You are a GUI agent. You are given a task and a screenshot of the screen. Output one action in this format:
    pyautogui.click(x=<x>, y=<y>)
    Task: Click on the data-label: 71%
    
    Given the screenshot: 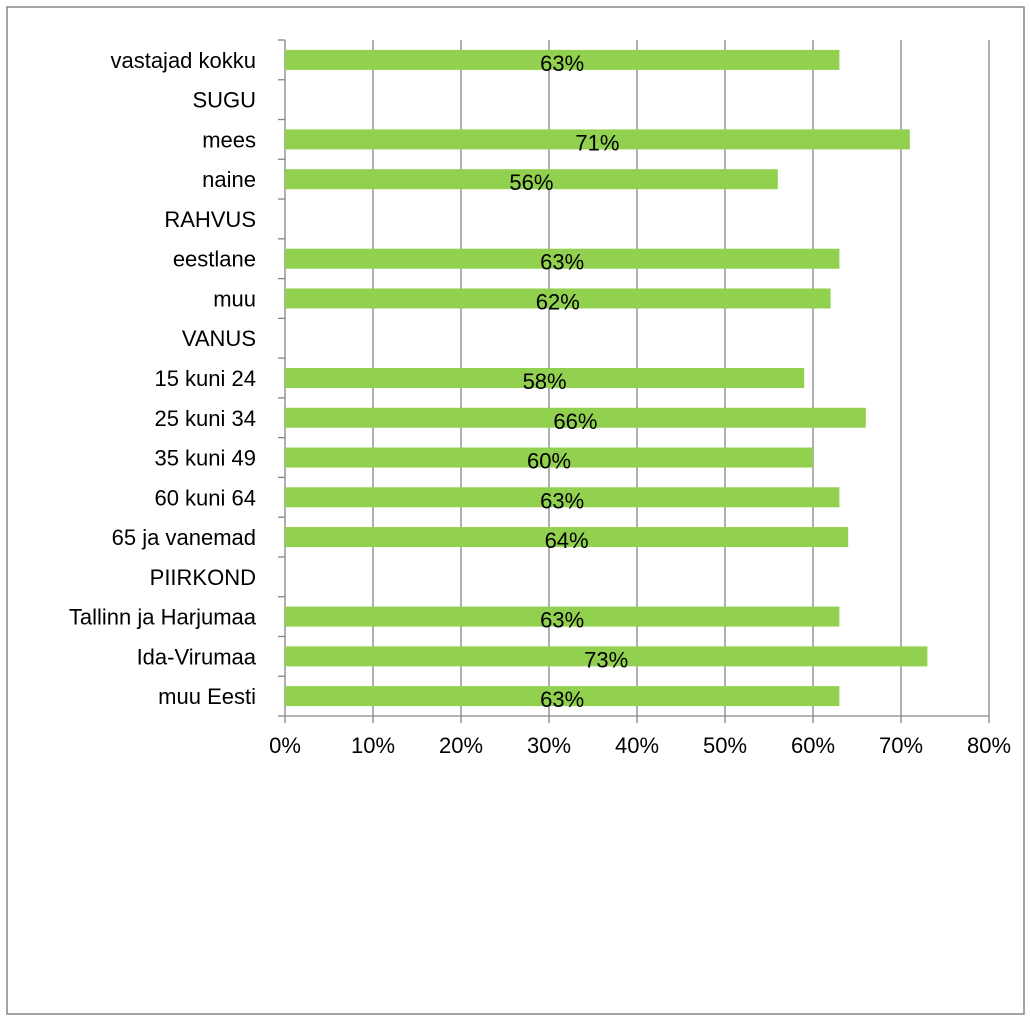 What is the action you would take?
    pyautogui.click(x=597, y=142)
    